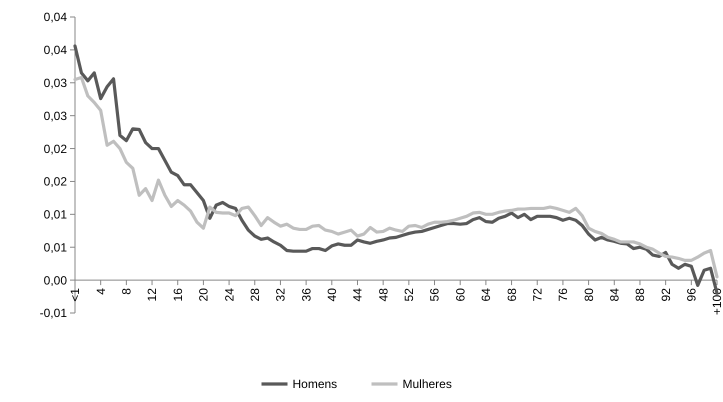 This screenshot has height=402, width=723. I want to click on x-tick-label: 72, so click(537, 295).